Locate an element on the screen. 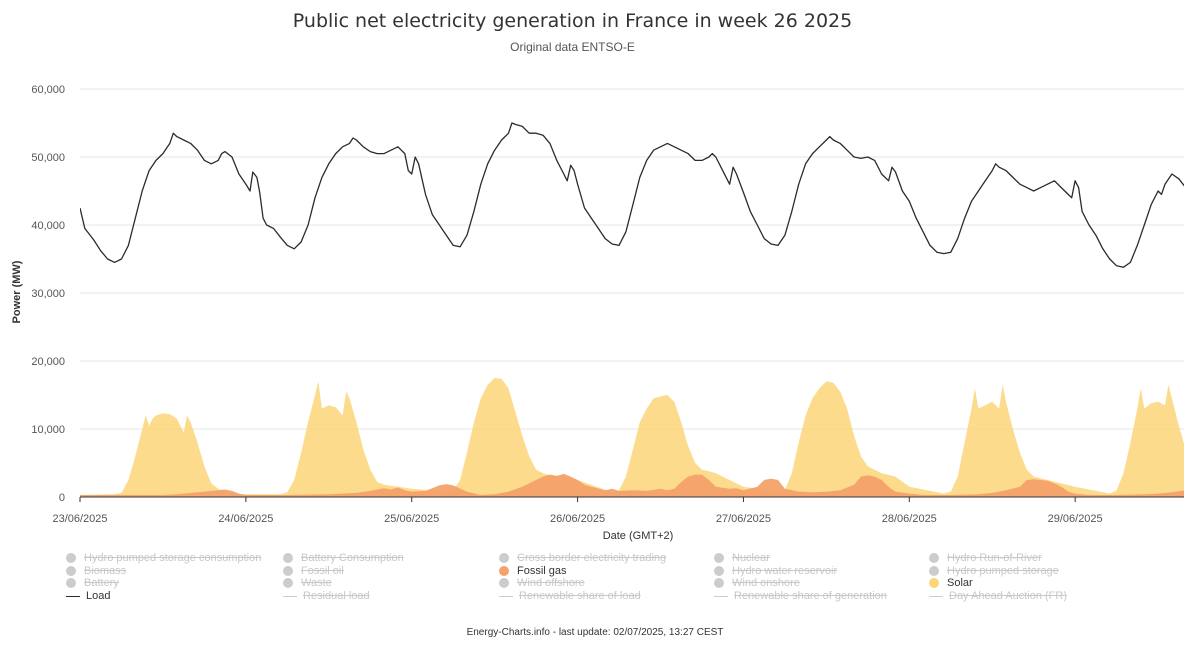  legend-item-wind-offshore: Wind offshore is located at coordinates (542, 583).